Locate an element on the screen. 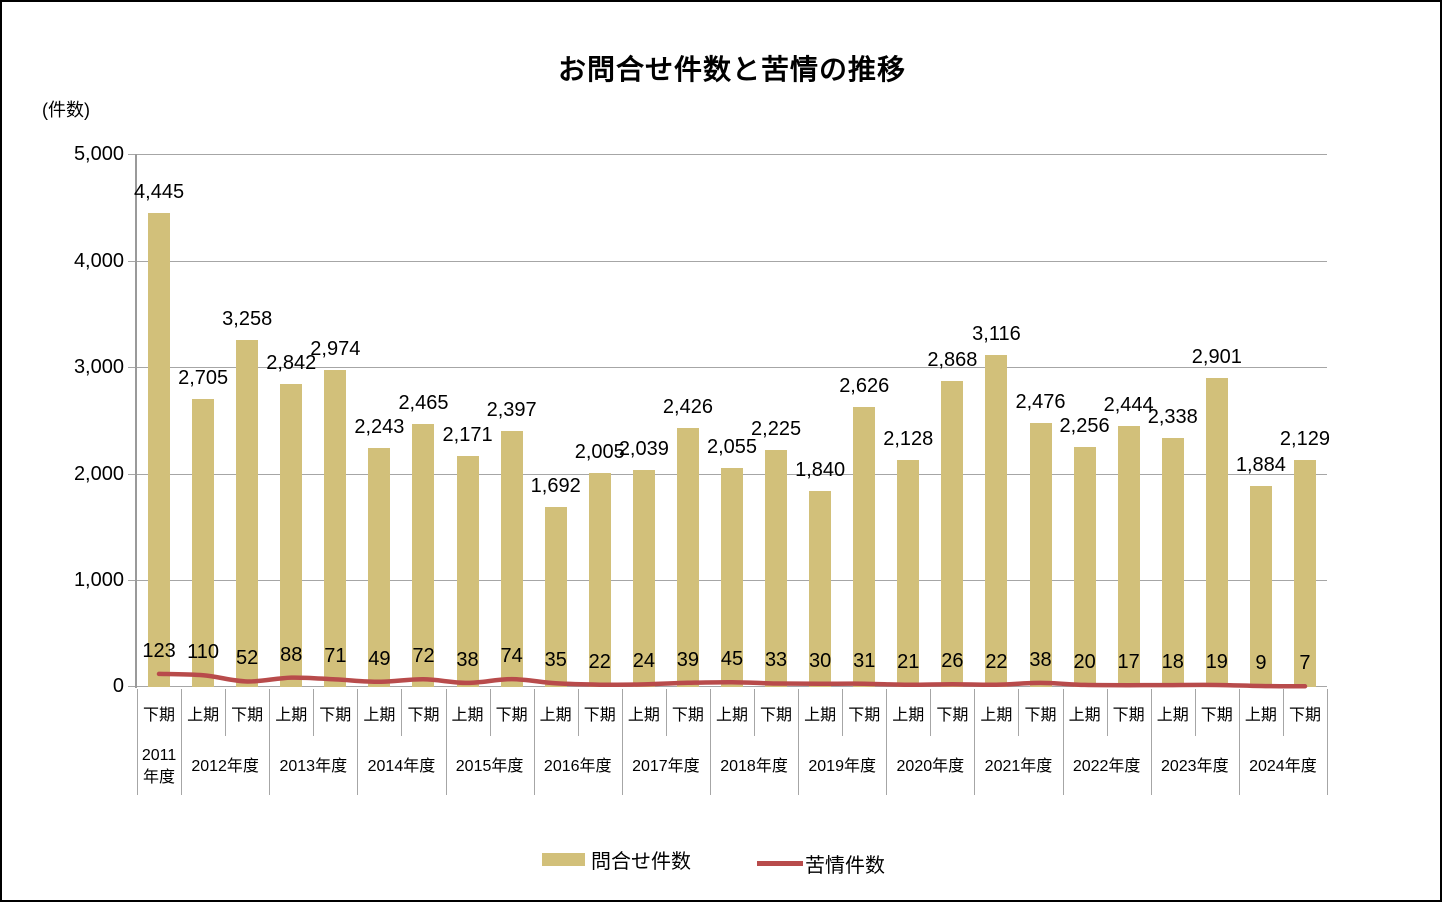 This screenshot has width=1442, height=902. bar-value-label: 1,840 is located at coordinates (820, 469).